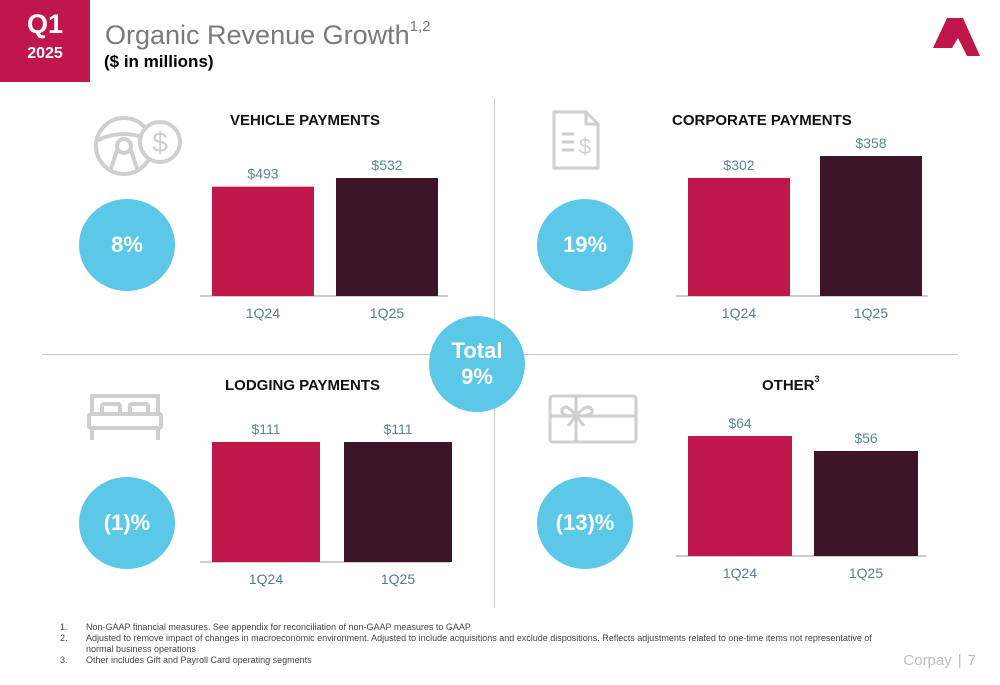 The height and width of the screenshot is (685, 1000). I want to click on vehicle-payments-title: VEHICLE PAYMENTS, so click(305, 120).